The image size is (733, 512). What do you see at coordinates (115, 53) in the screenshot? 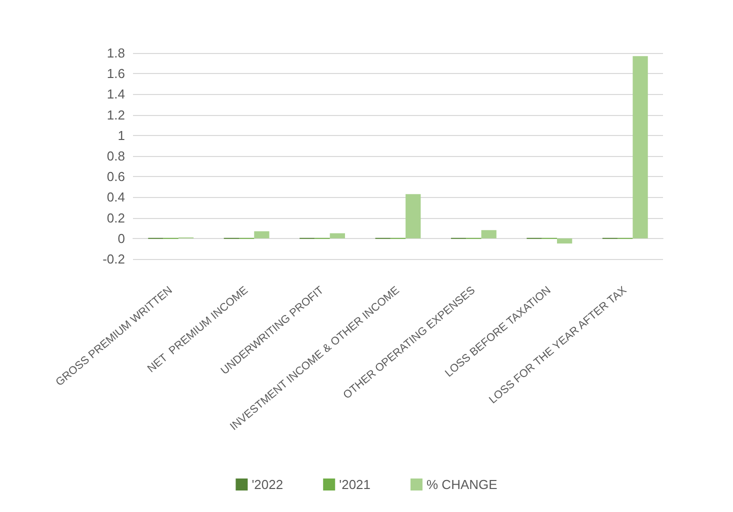
I see `y-tick-label: 1.8` at bounding box center [115, 53].